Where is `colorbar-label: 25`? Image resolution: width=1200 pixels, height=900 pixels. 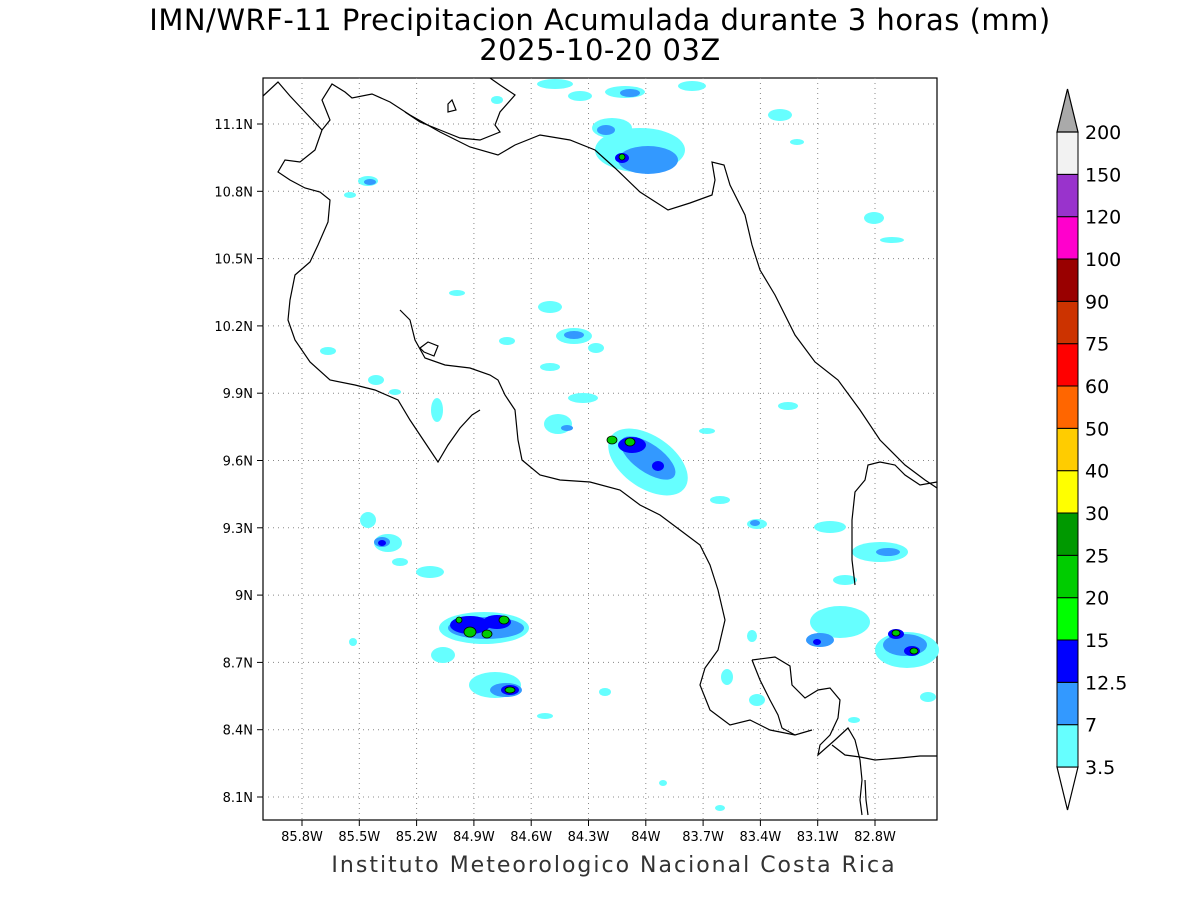
colorbar-label: 25 is located at coordinates (1097, 556).